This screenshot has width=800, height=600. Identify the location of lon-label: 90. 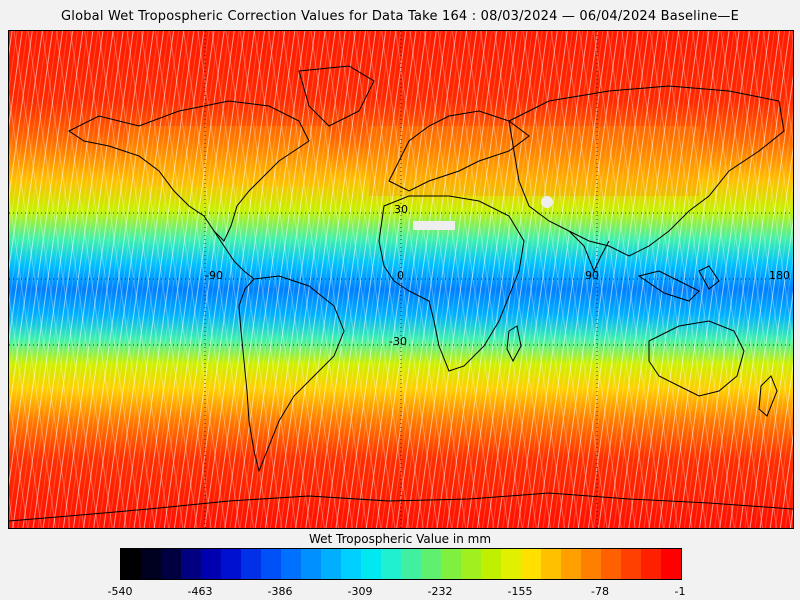
(592, 275).